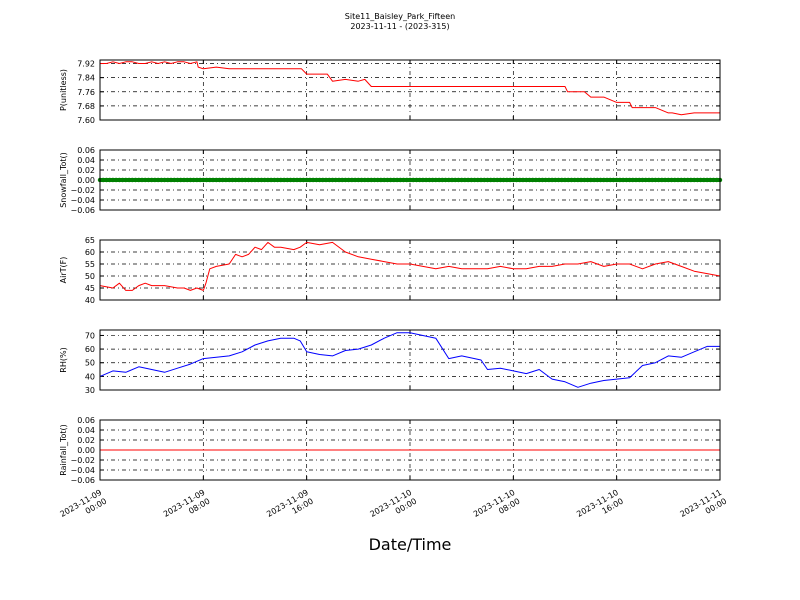 Image resolution: width=800 pixels, height=600 pixels. Describe the element at coordinates (399, 26) in the screenshot. I see `chart-subtitle: 2023-11-11 - (2023-315)` at that location.